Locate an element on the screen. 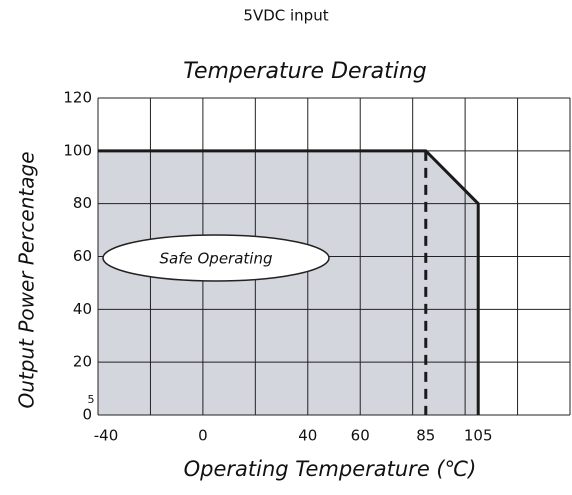  annotation: Safe Operating is located at coordinates (216, 259).